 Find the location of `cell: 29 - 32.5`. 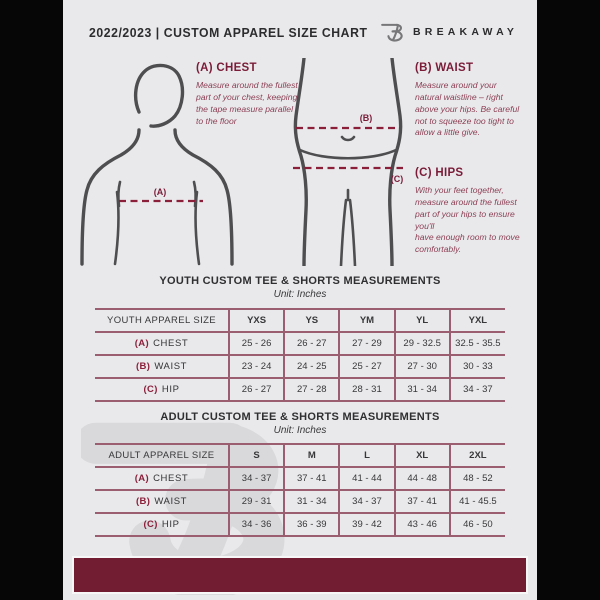

cell: 29 - 32.5 is located at coordinates (421, 343).